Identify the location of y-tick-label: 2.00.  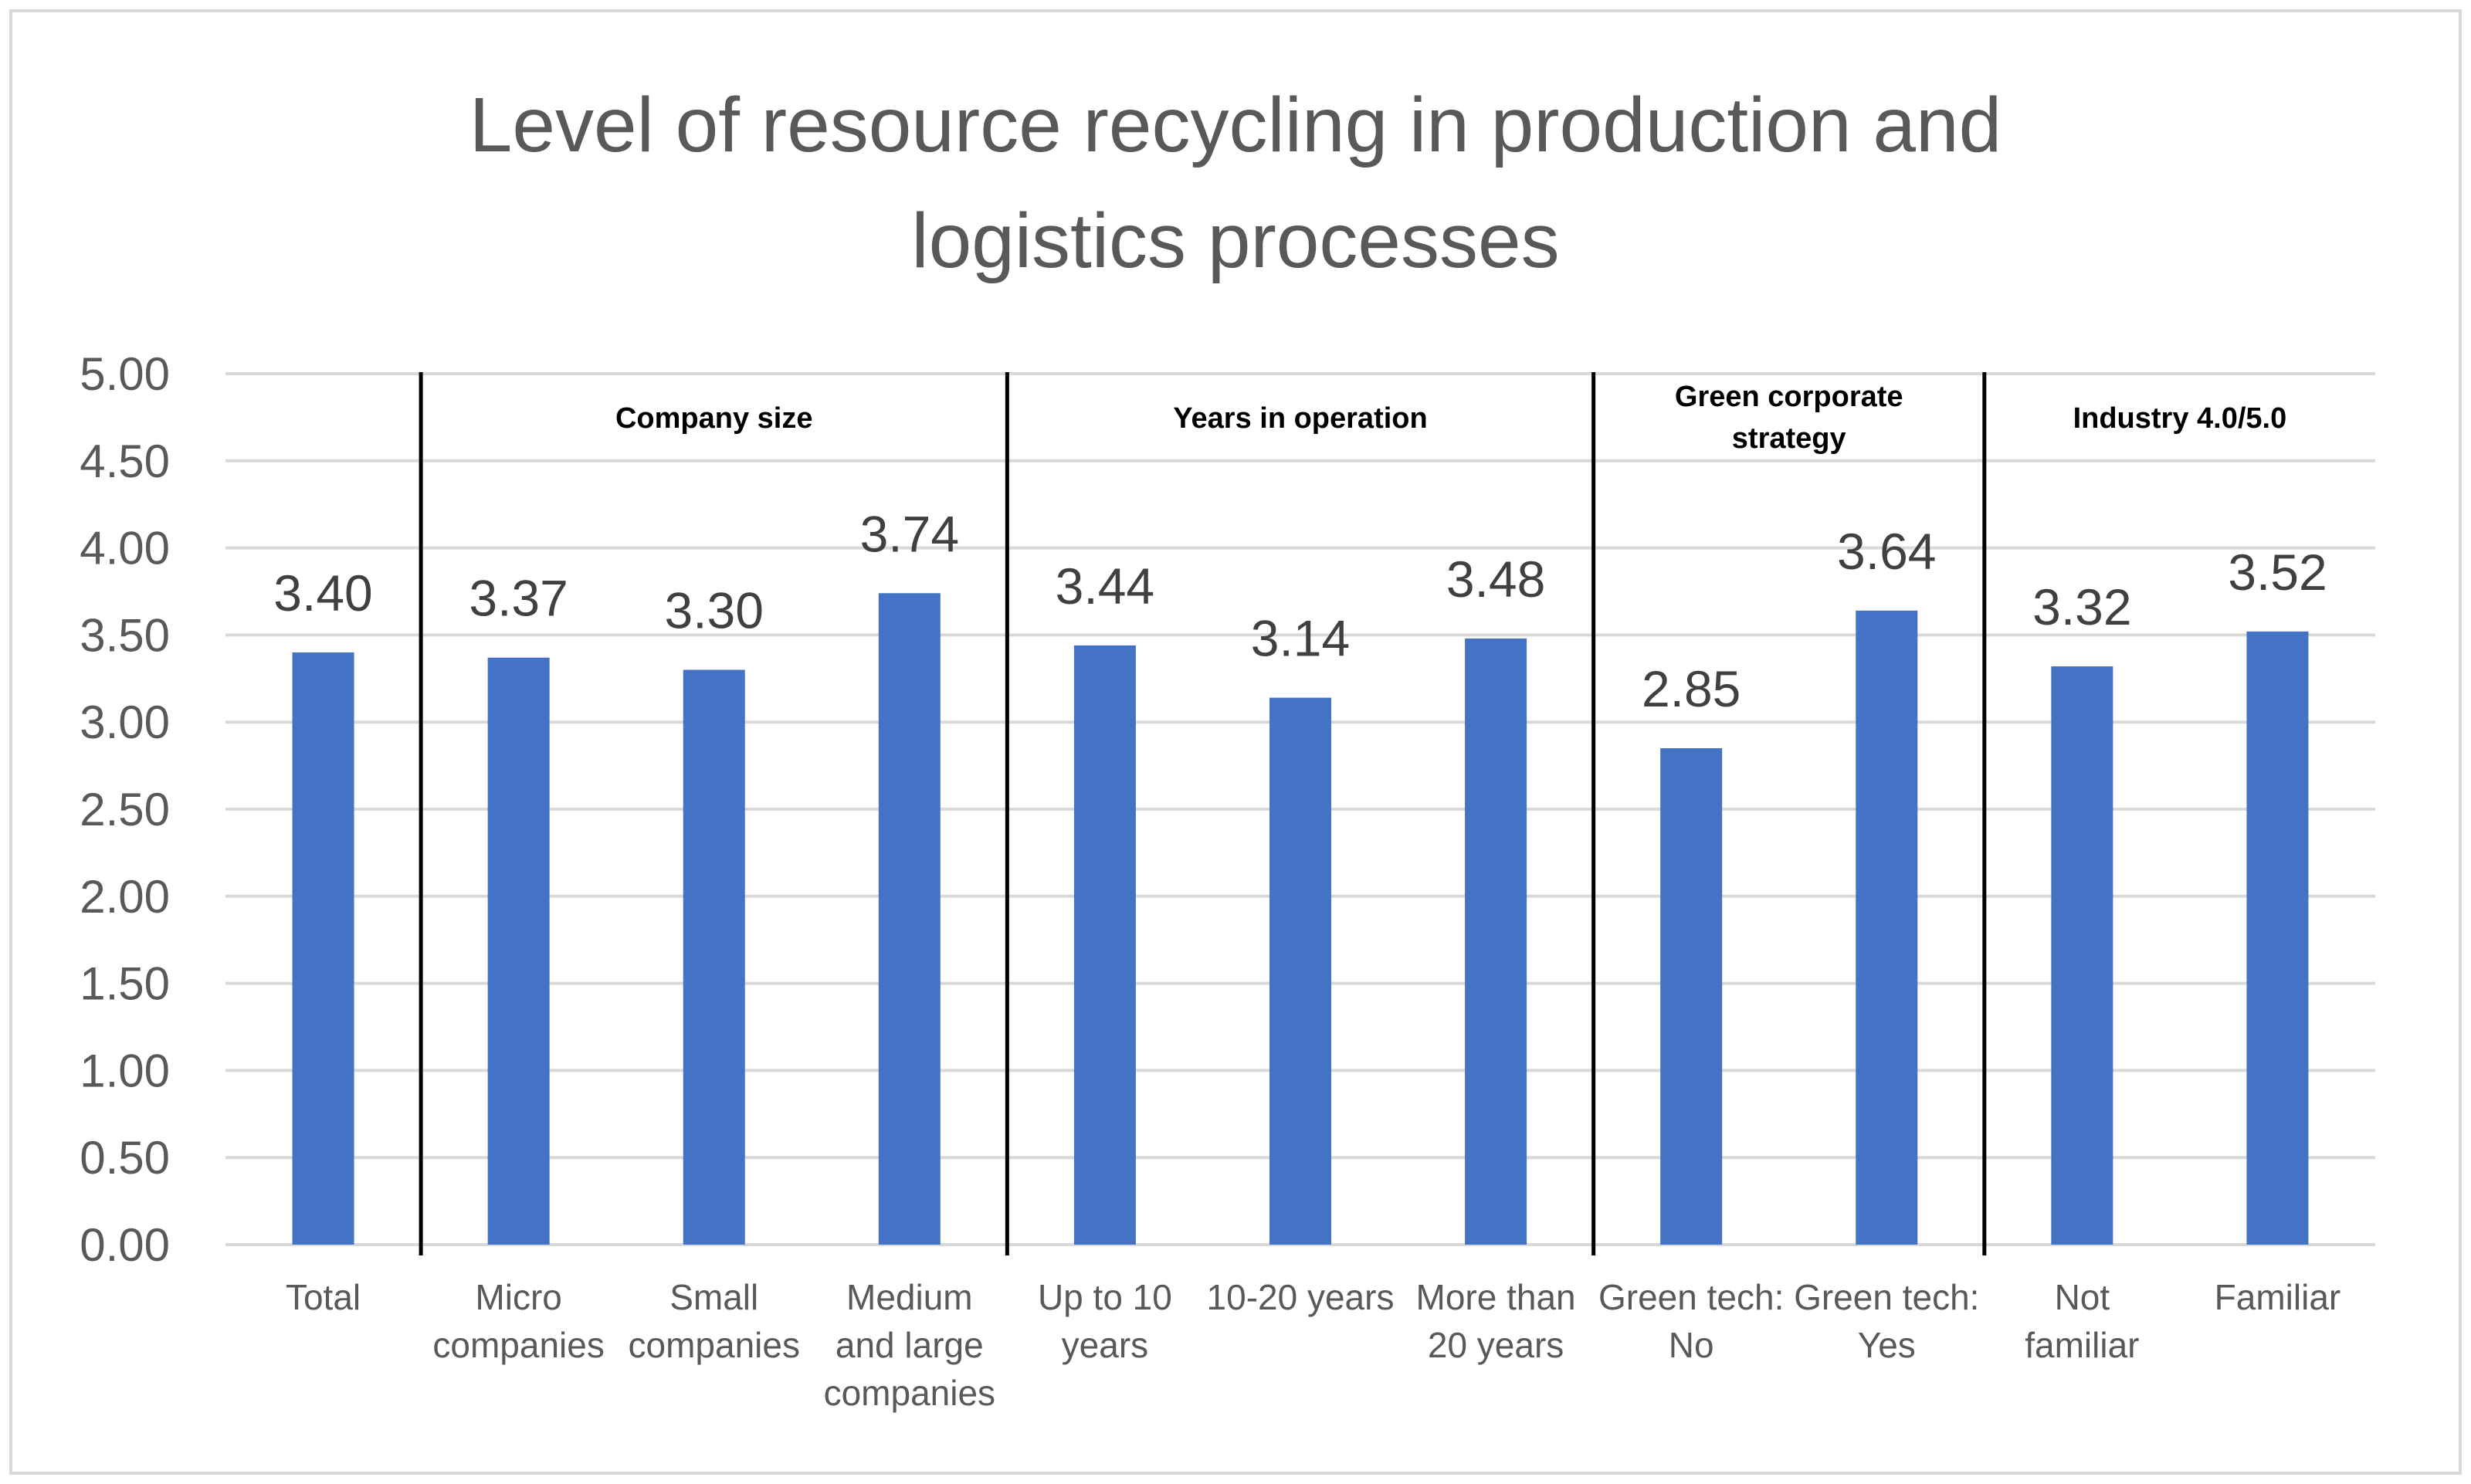
(125, 897).